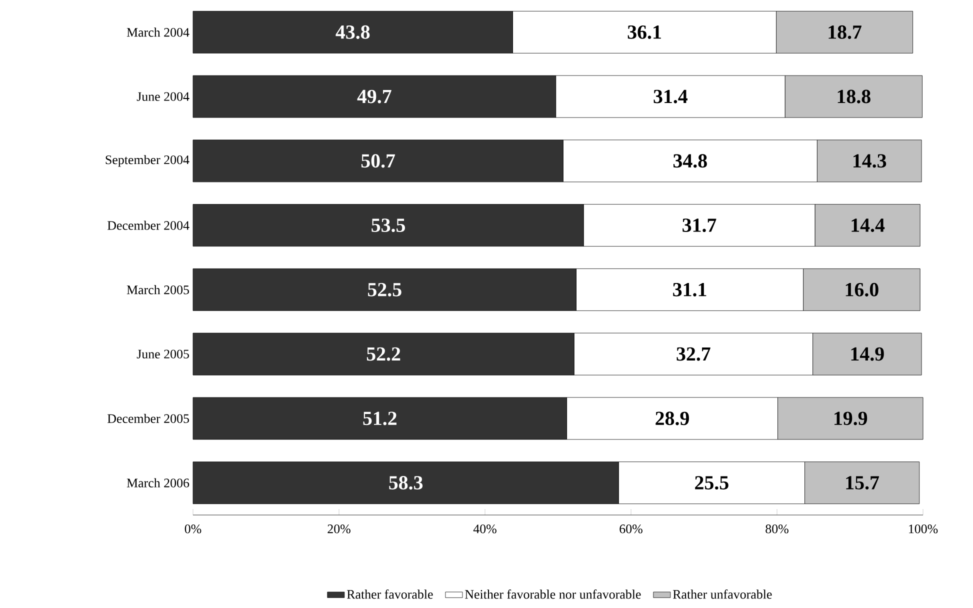 This screenshot has width=973, height=608. I want to click on data-label: 16.0, so click(862, 289).